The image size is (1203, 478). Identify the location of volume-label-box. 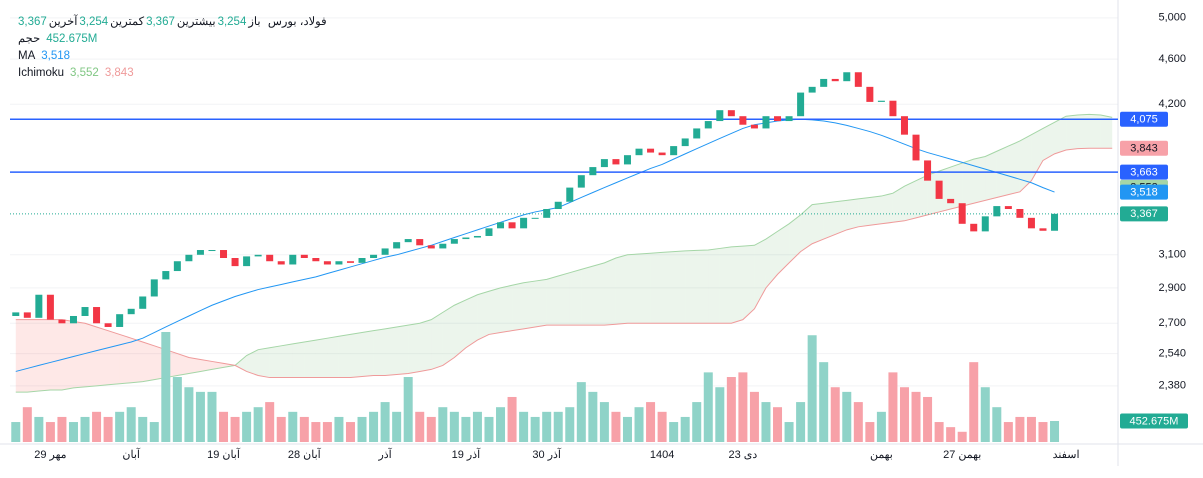
(1154, 421).